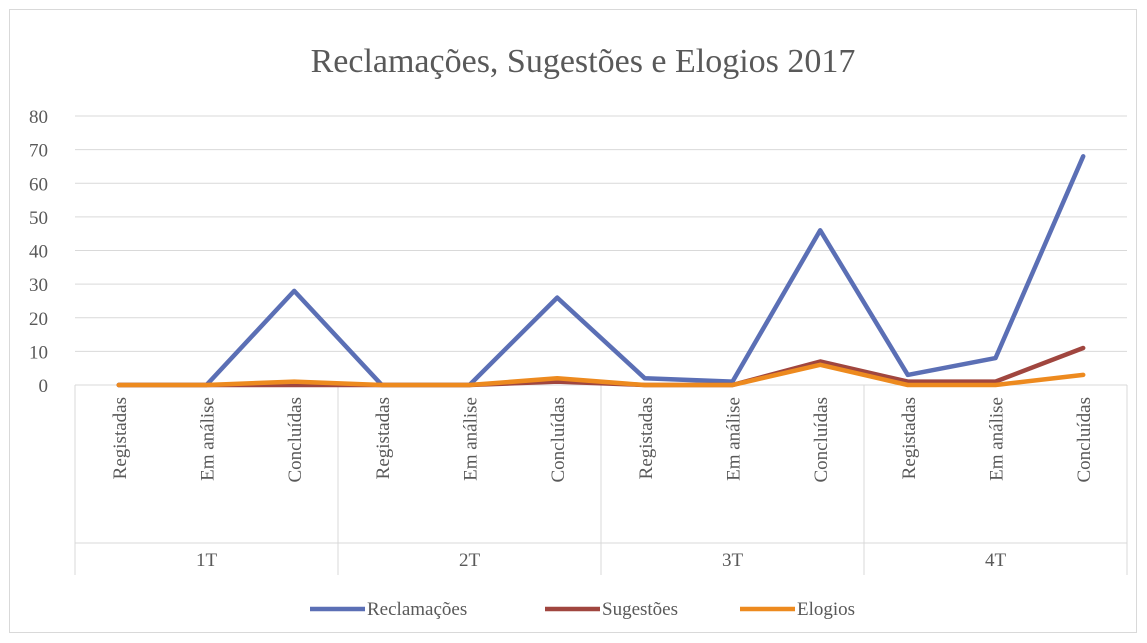 Image resolution: width=1147 pixels, height=643 pixels. Describe the element at coordinates (417, 609) in the screenshot. I see `legend-label: Reclamações` at that location.